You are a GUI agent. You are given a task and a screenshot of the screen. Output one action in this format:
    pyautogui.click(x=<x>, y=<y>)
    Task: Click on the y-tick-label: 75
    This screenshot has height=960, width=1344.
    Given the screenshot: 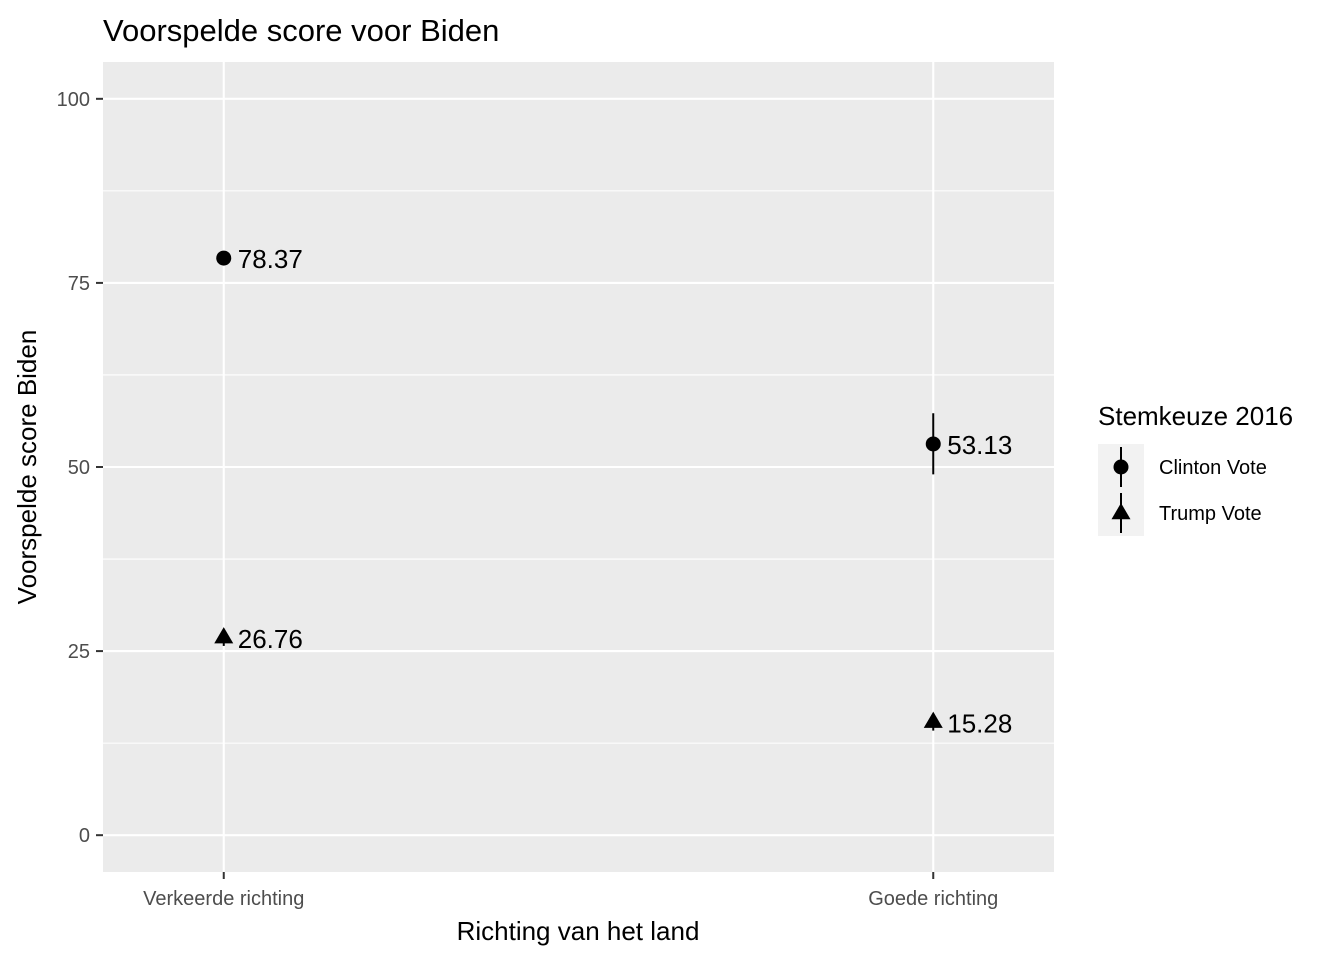 What is the action you would take?
    pyautogui.click(x=79, y=284)
    